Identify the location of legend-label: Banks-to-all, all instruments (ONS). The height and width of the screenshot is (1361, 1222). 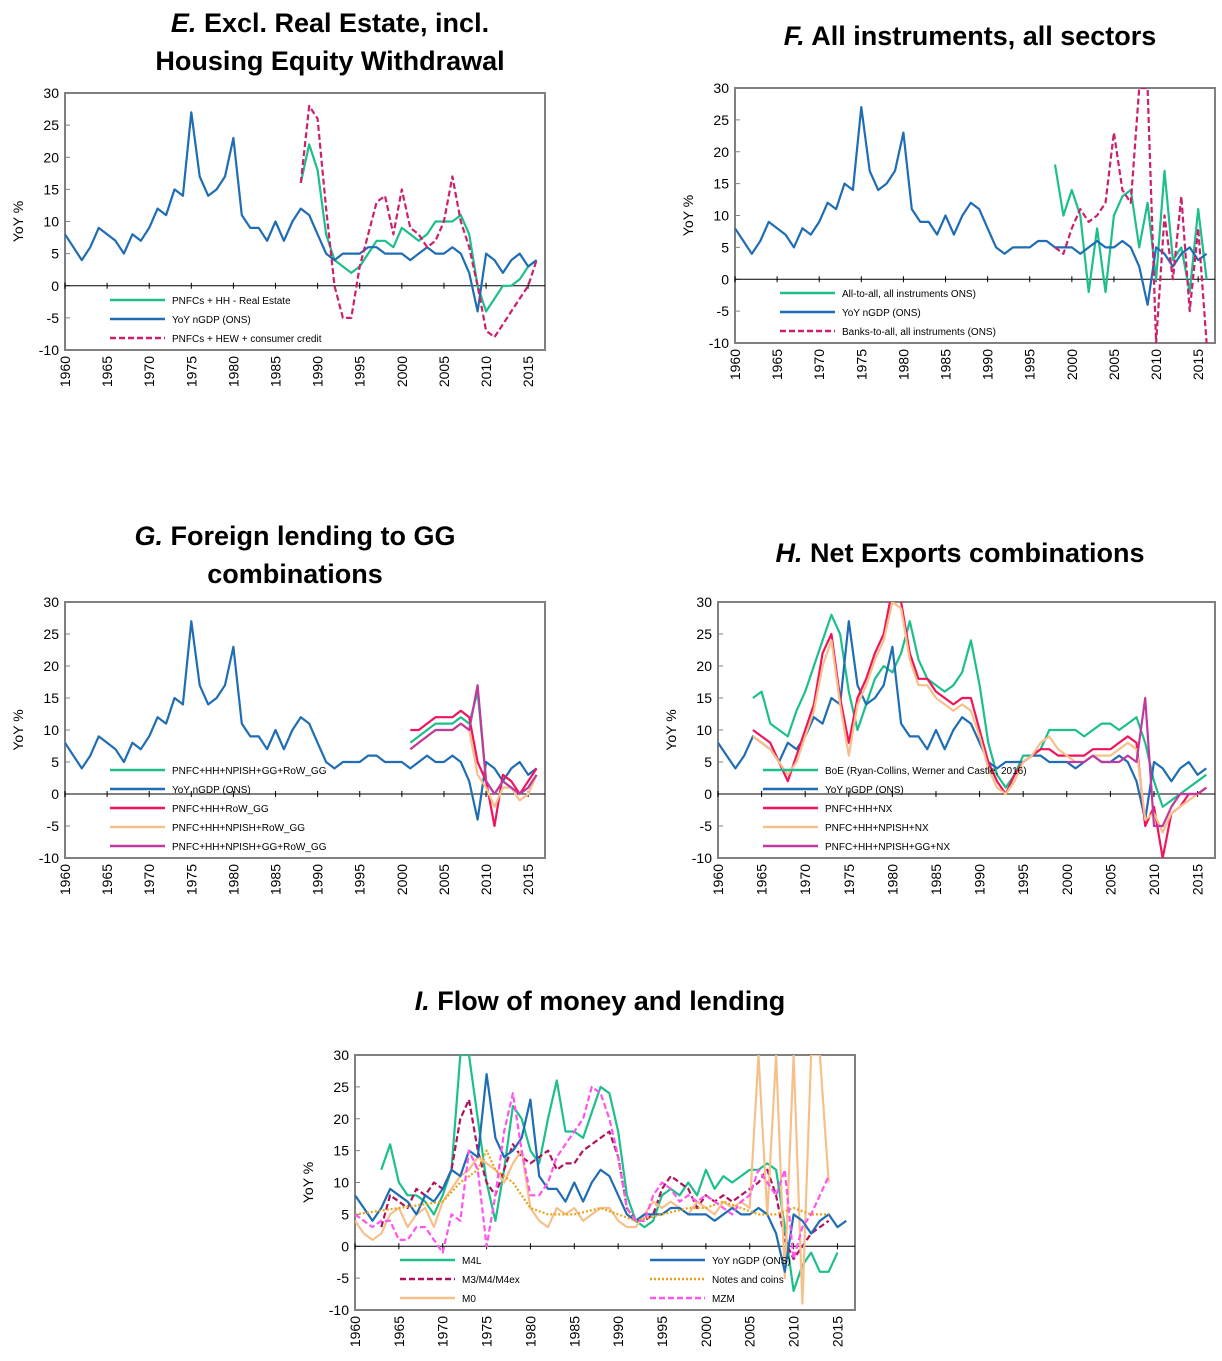
(919, 332).